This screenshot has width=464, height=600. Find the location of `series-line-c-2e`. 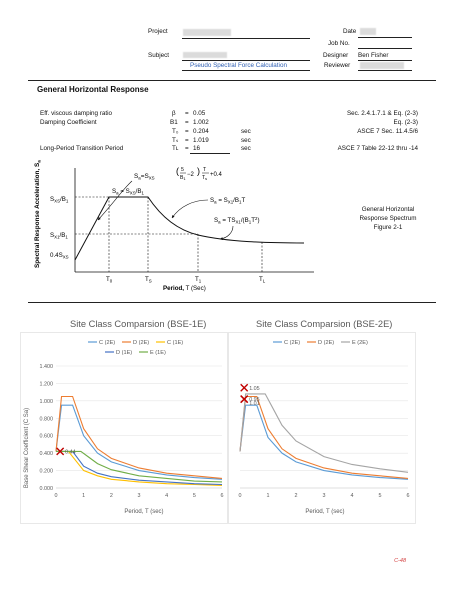

series-line-c-2e is located at coordinates (324, 442).